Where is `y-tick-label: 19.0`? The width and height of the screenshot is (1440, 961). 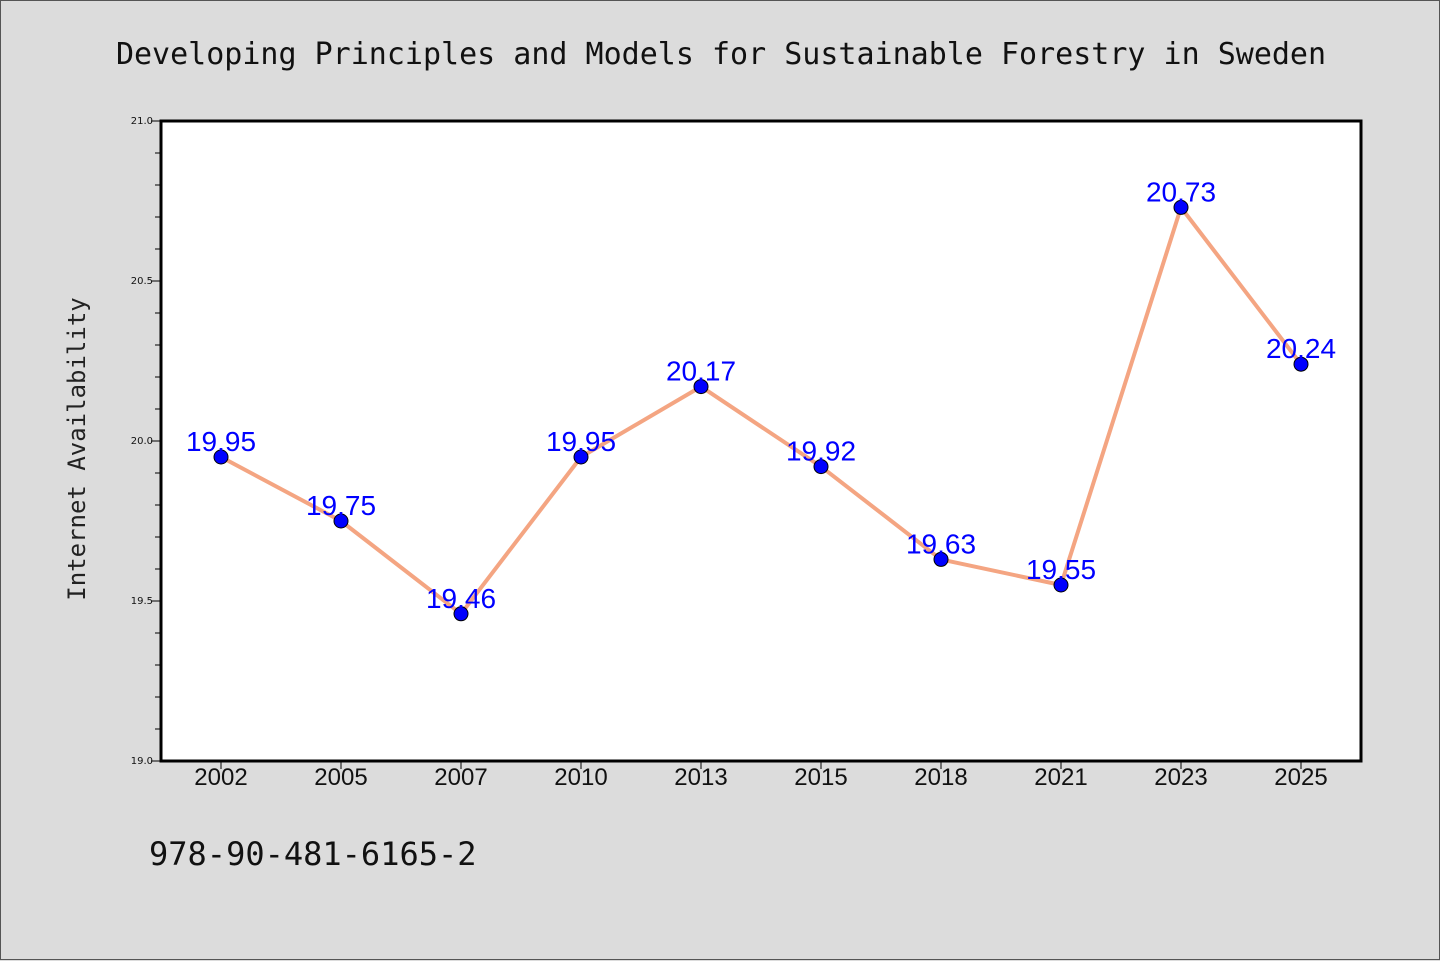
y-tick-label: 19.0 is located at coordinates (142, 761).